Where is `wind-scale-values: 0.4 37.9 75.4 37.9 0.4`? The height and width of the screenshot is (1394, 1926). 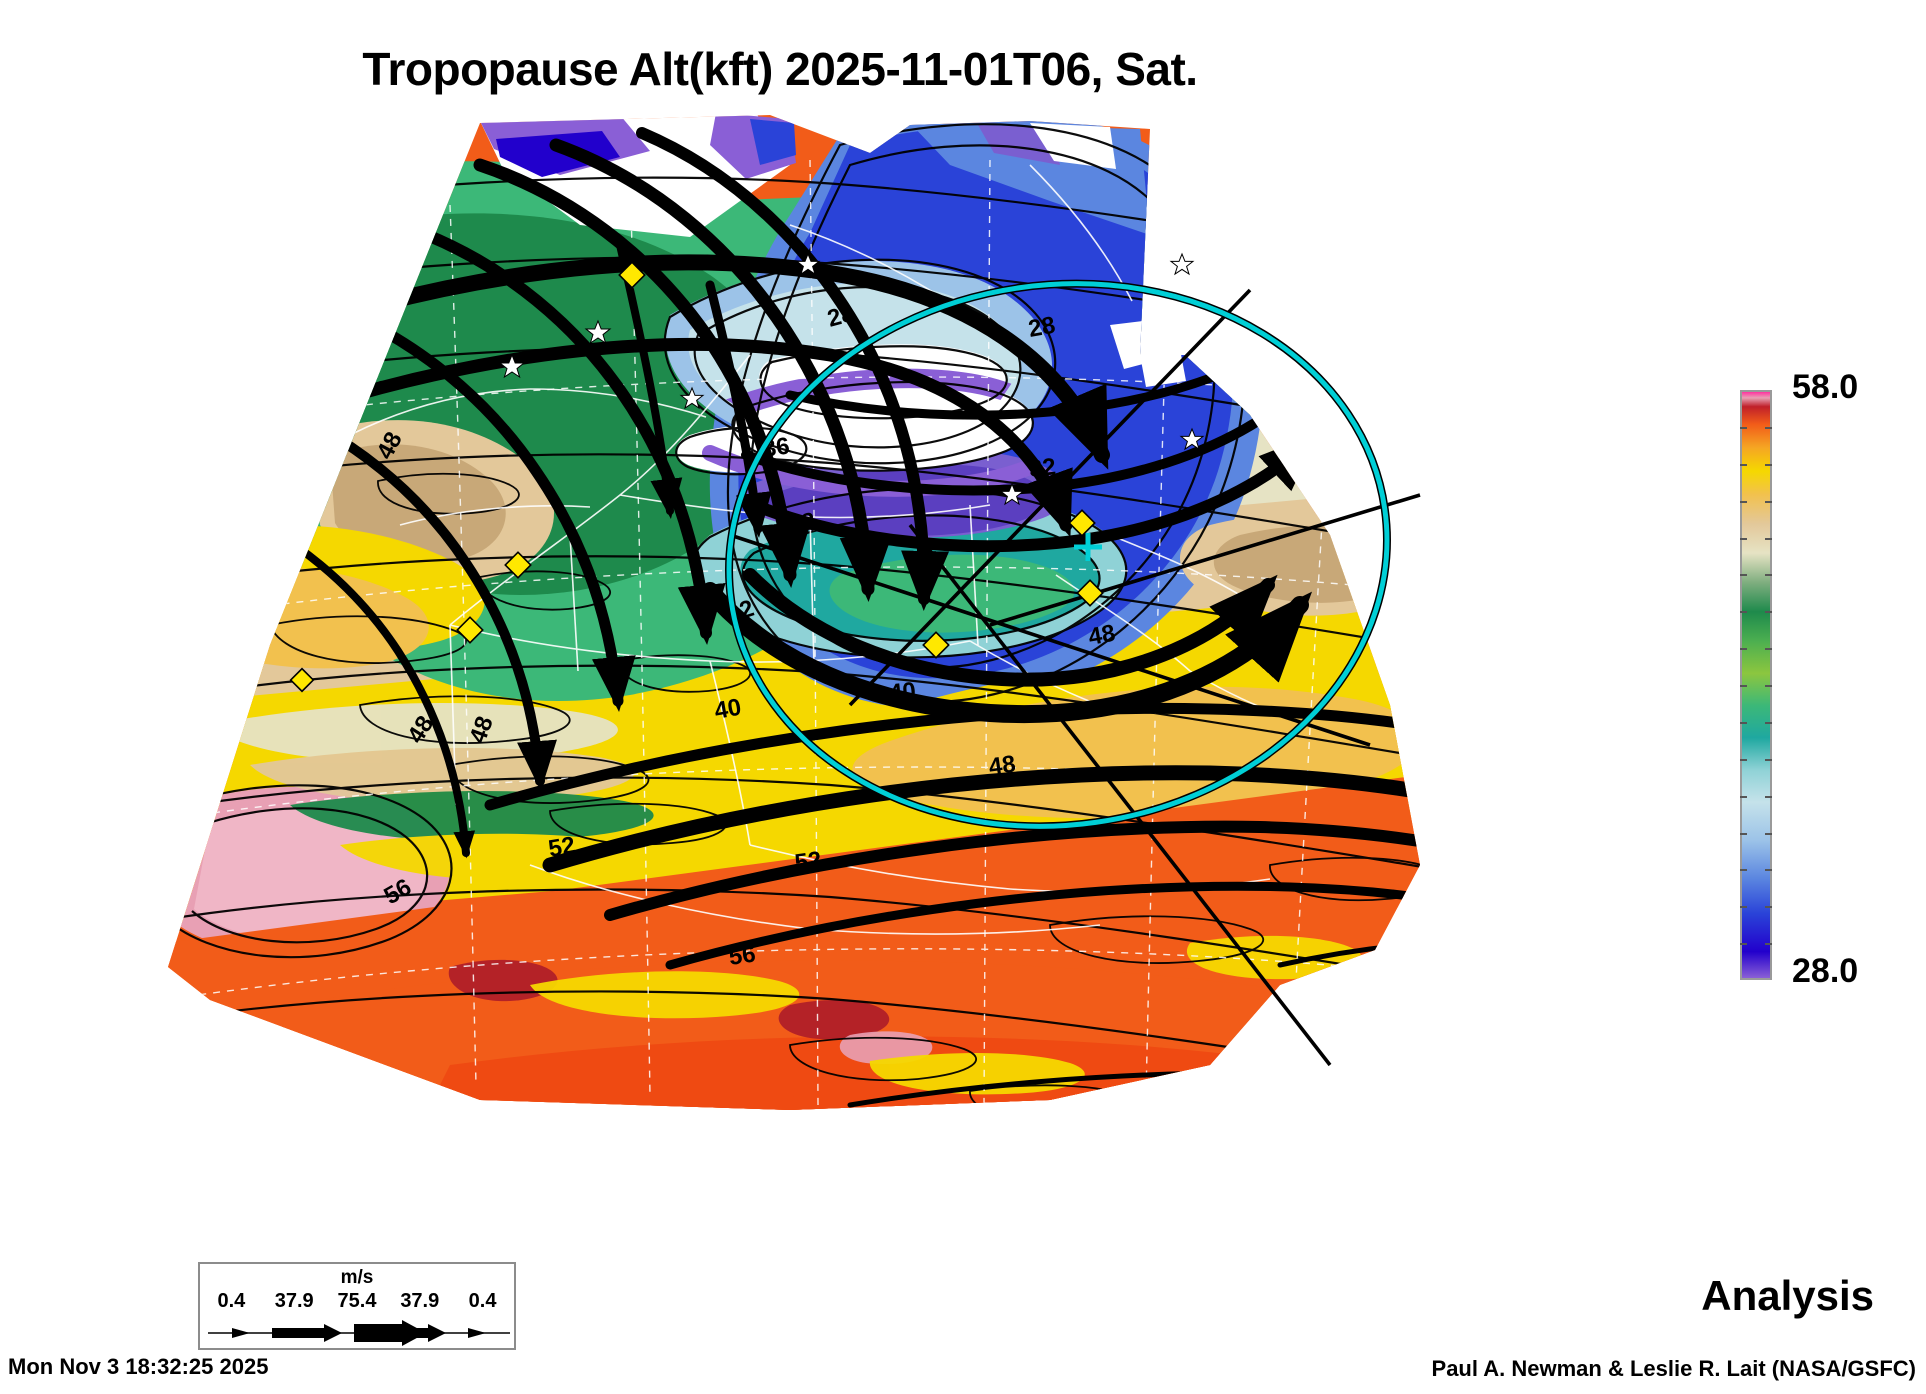 wind-scale-values: 0.4 37.9 75.4 37.9 0.4 is located at coordinates (357, 1301).